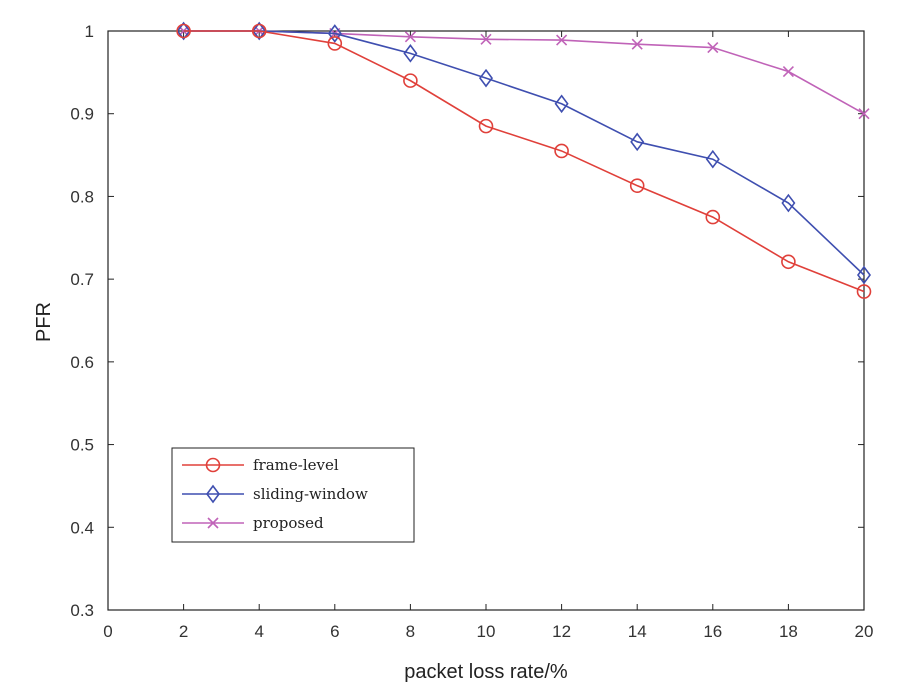 Image resolution: width=920 pixels, height=698 pixels. I want to click on x-tick-label: 12, so click(561, 631).